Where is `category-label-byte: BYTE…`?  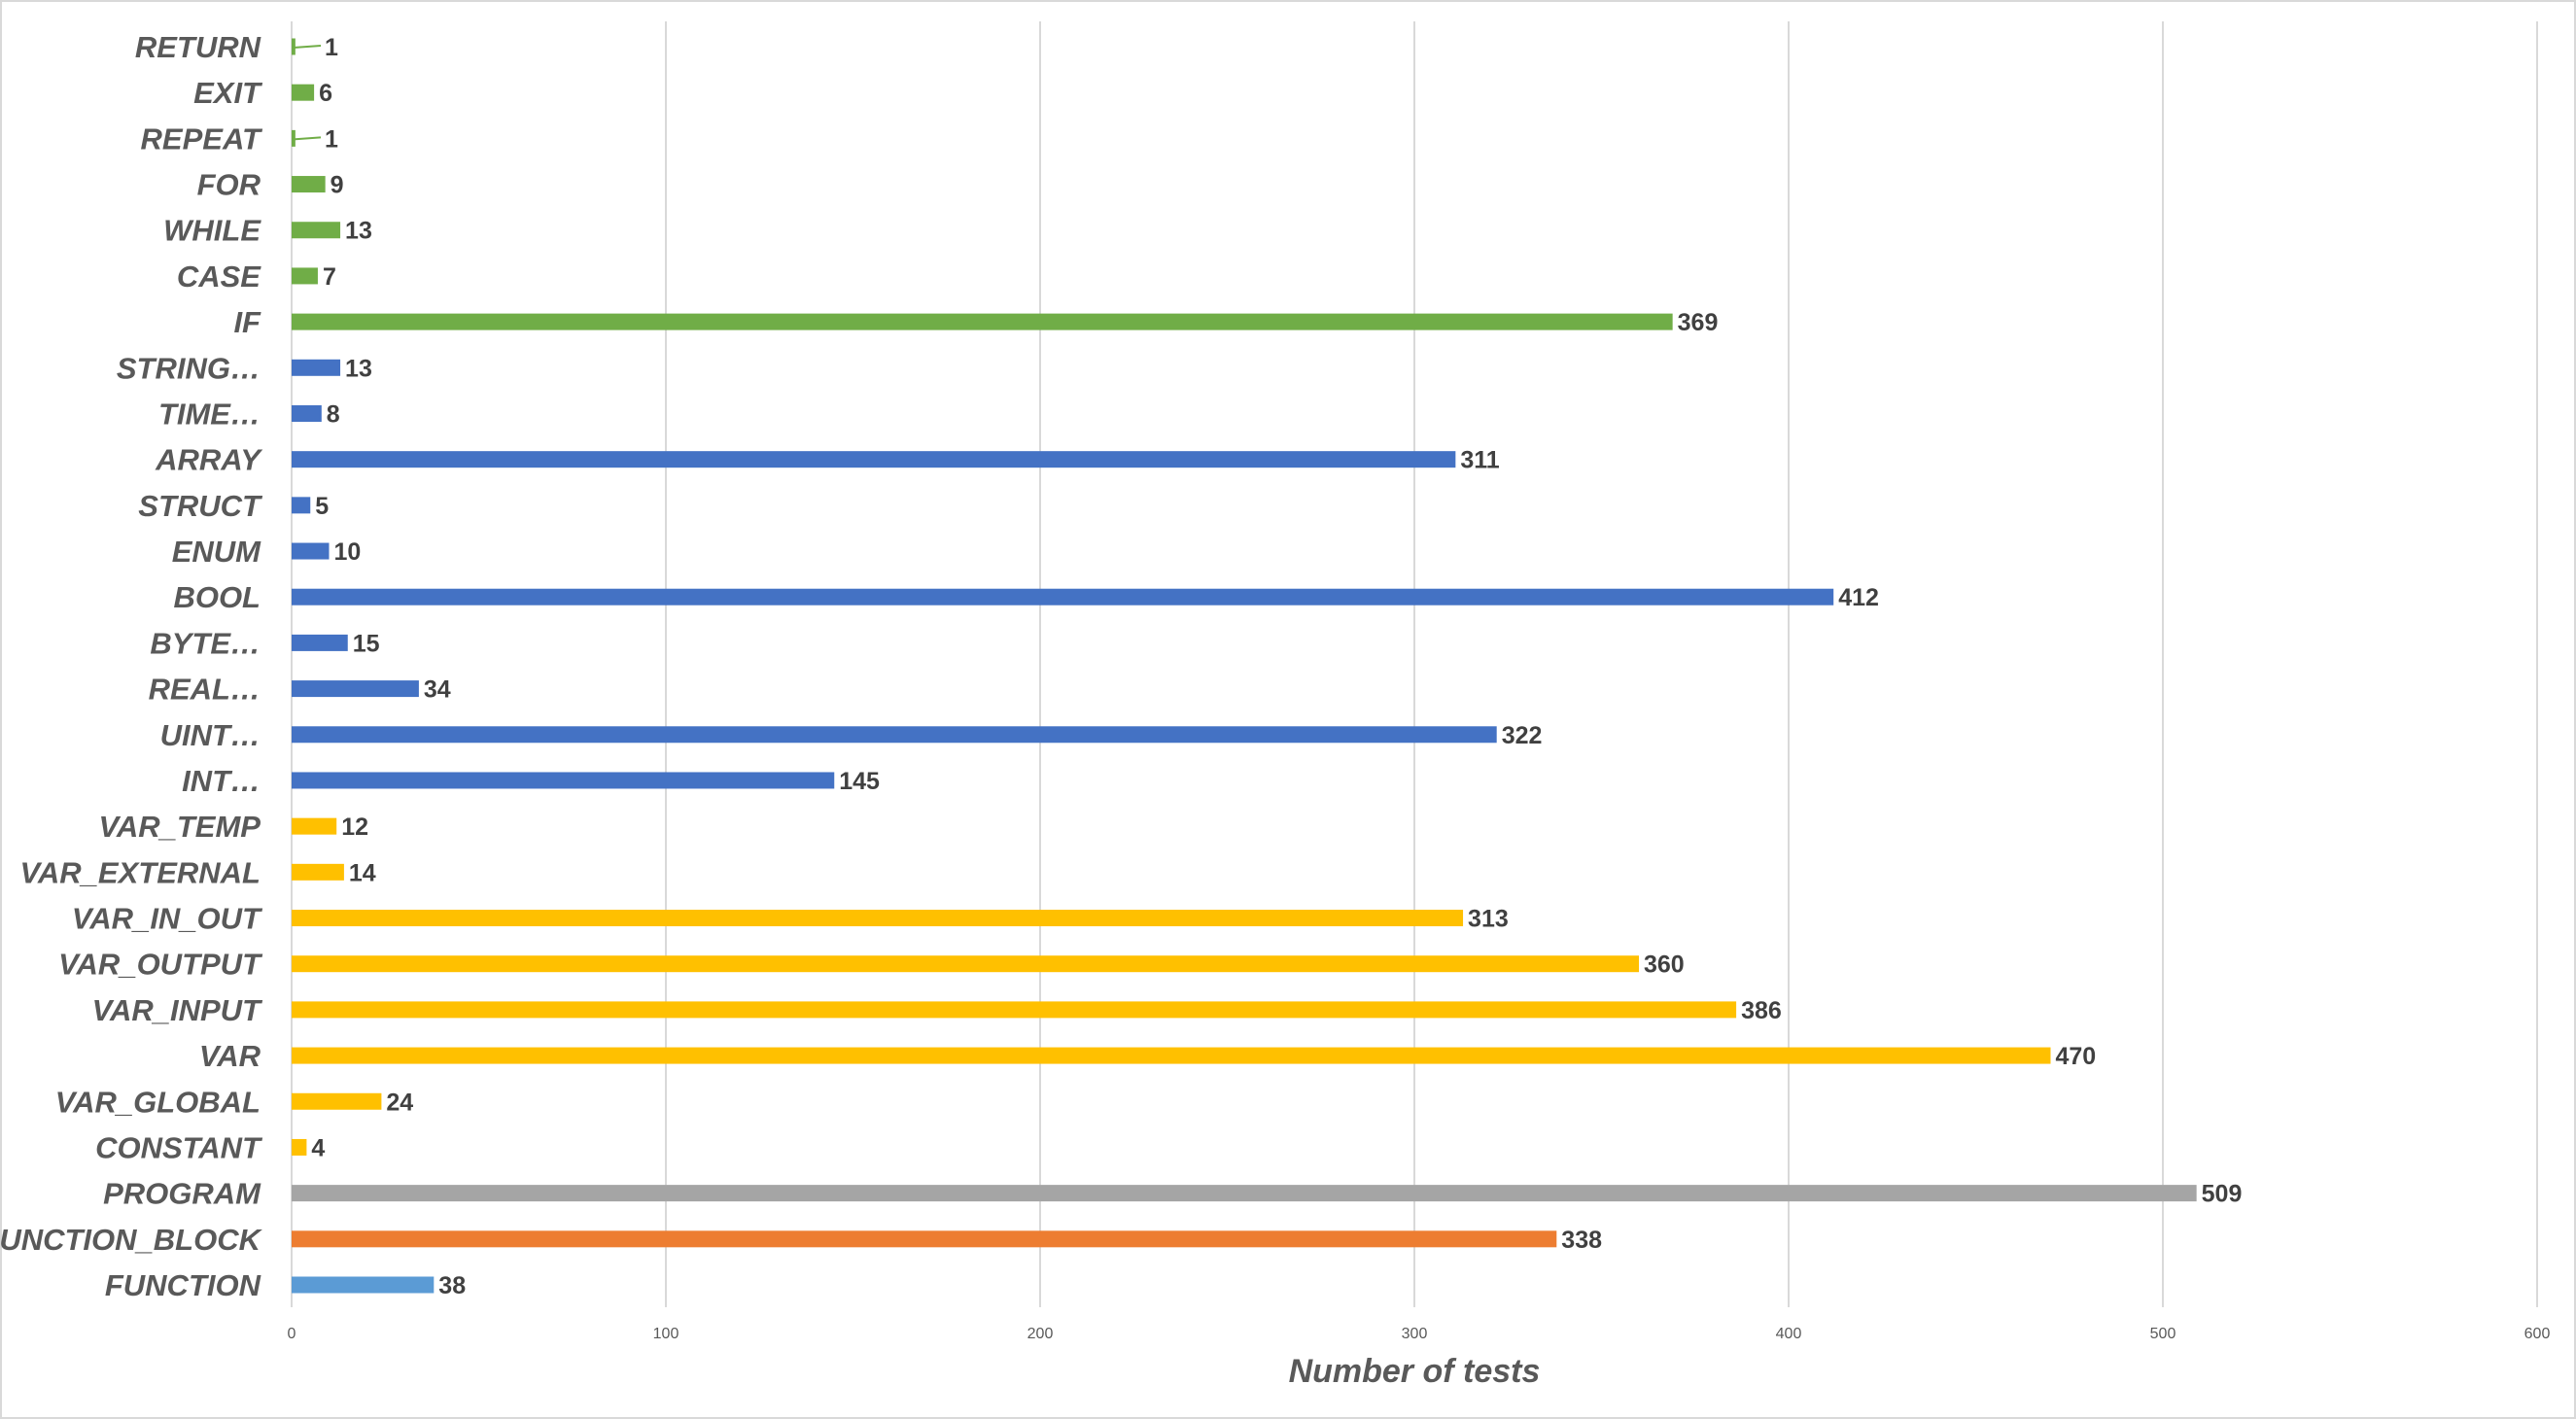 category-label-byte: BYTE… is located at coordinates (205, 643).